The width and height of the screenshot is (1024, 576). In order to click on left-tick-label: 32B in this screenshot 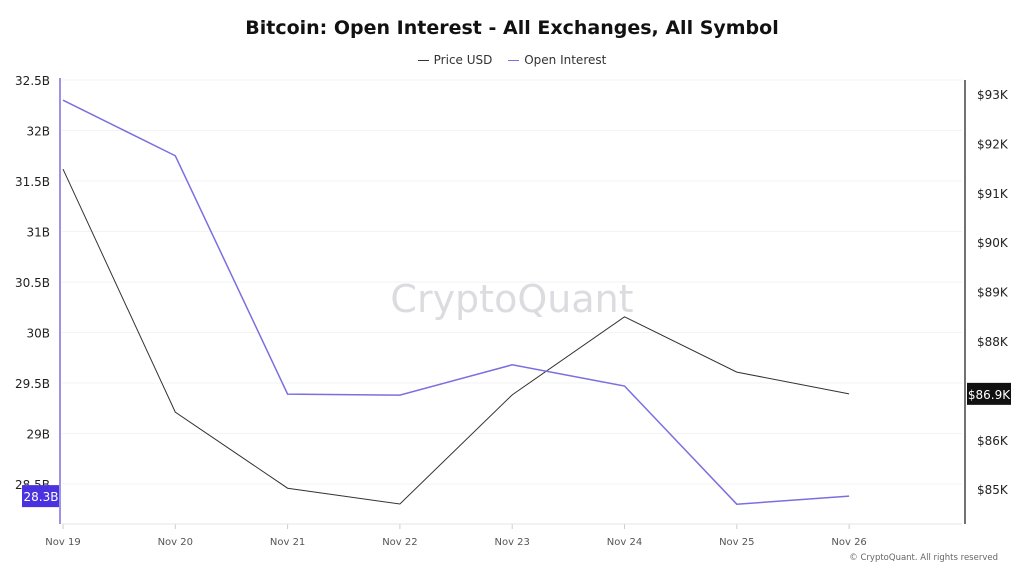, I will do `click(38, 132)`.